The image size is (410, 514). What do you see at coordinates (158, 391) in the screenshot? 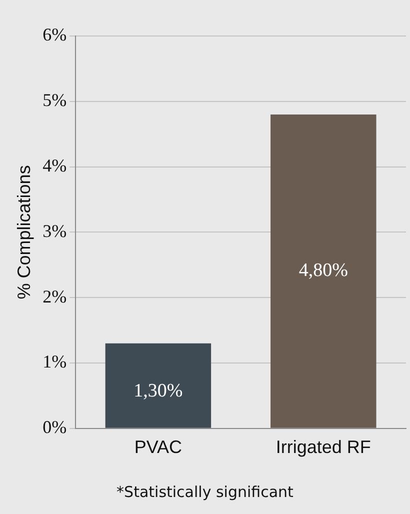
I see `data-label: 1,30%` at bounding box center [158, 391].